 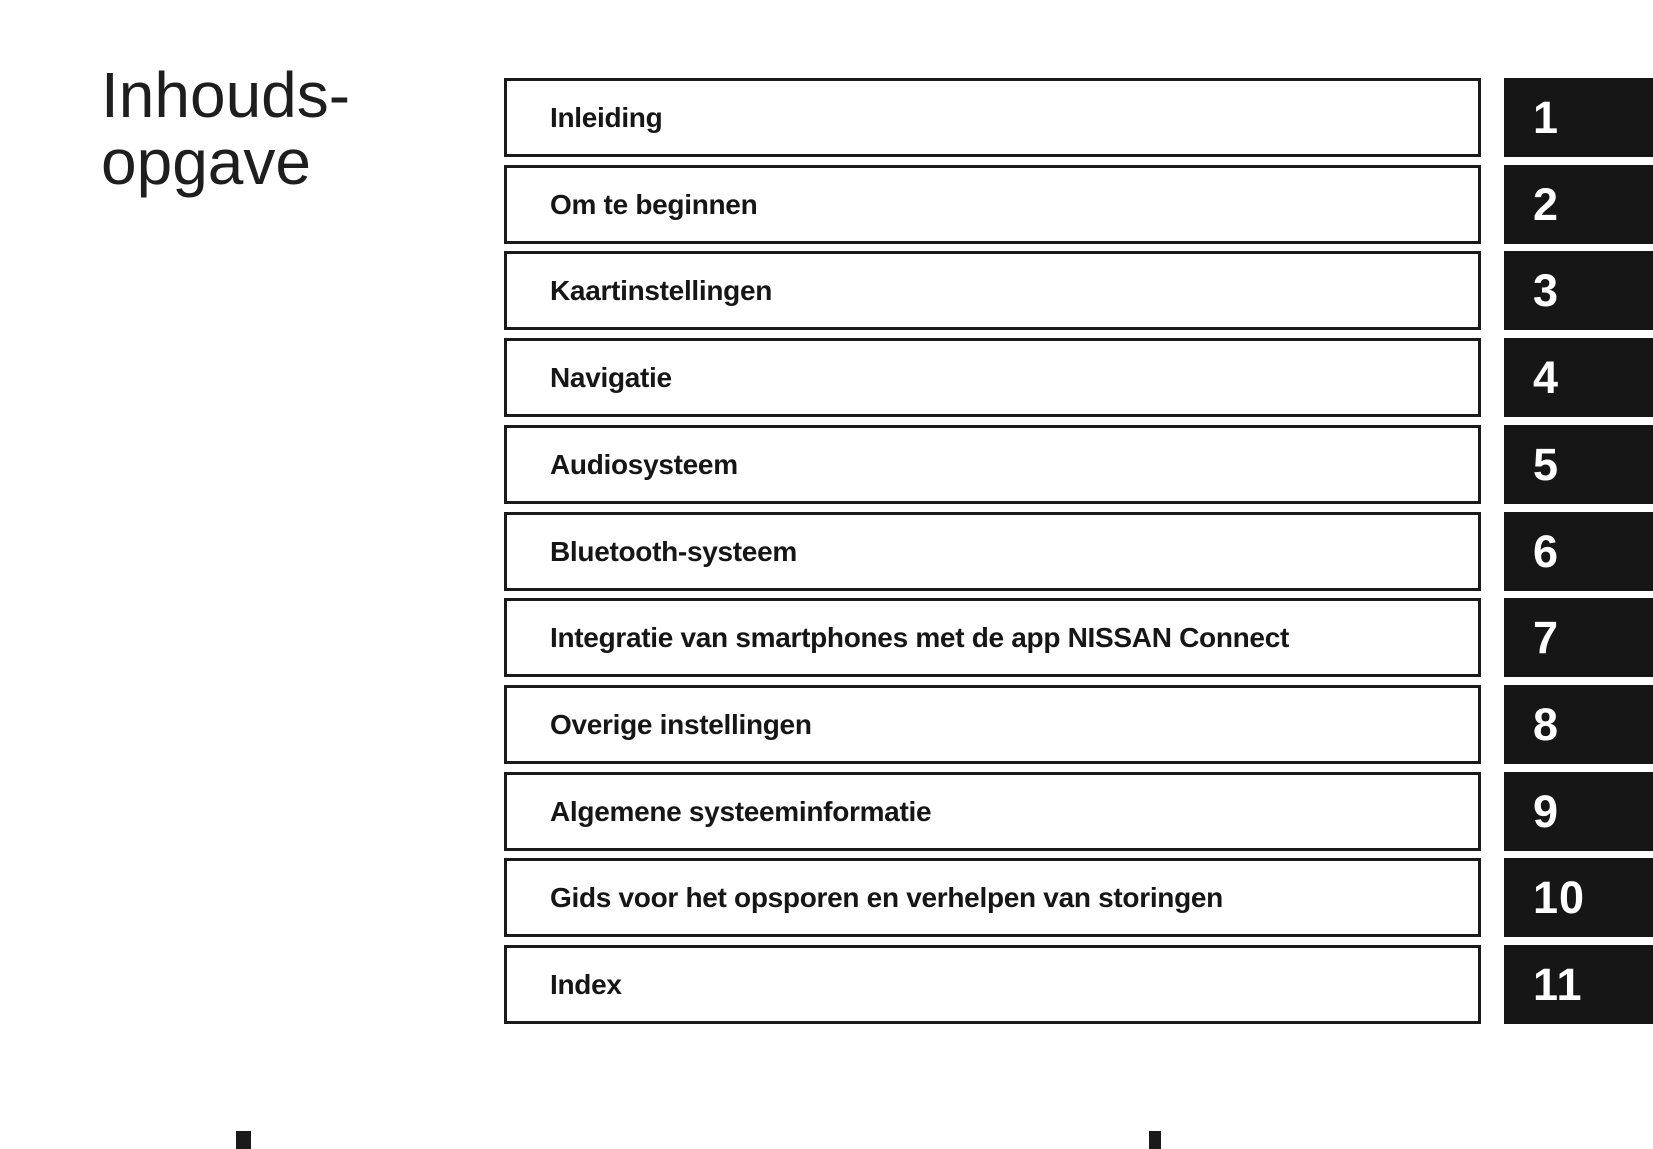 I want to click on chapter-number-tab: 4, so click(x=1578, y=377).